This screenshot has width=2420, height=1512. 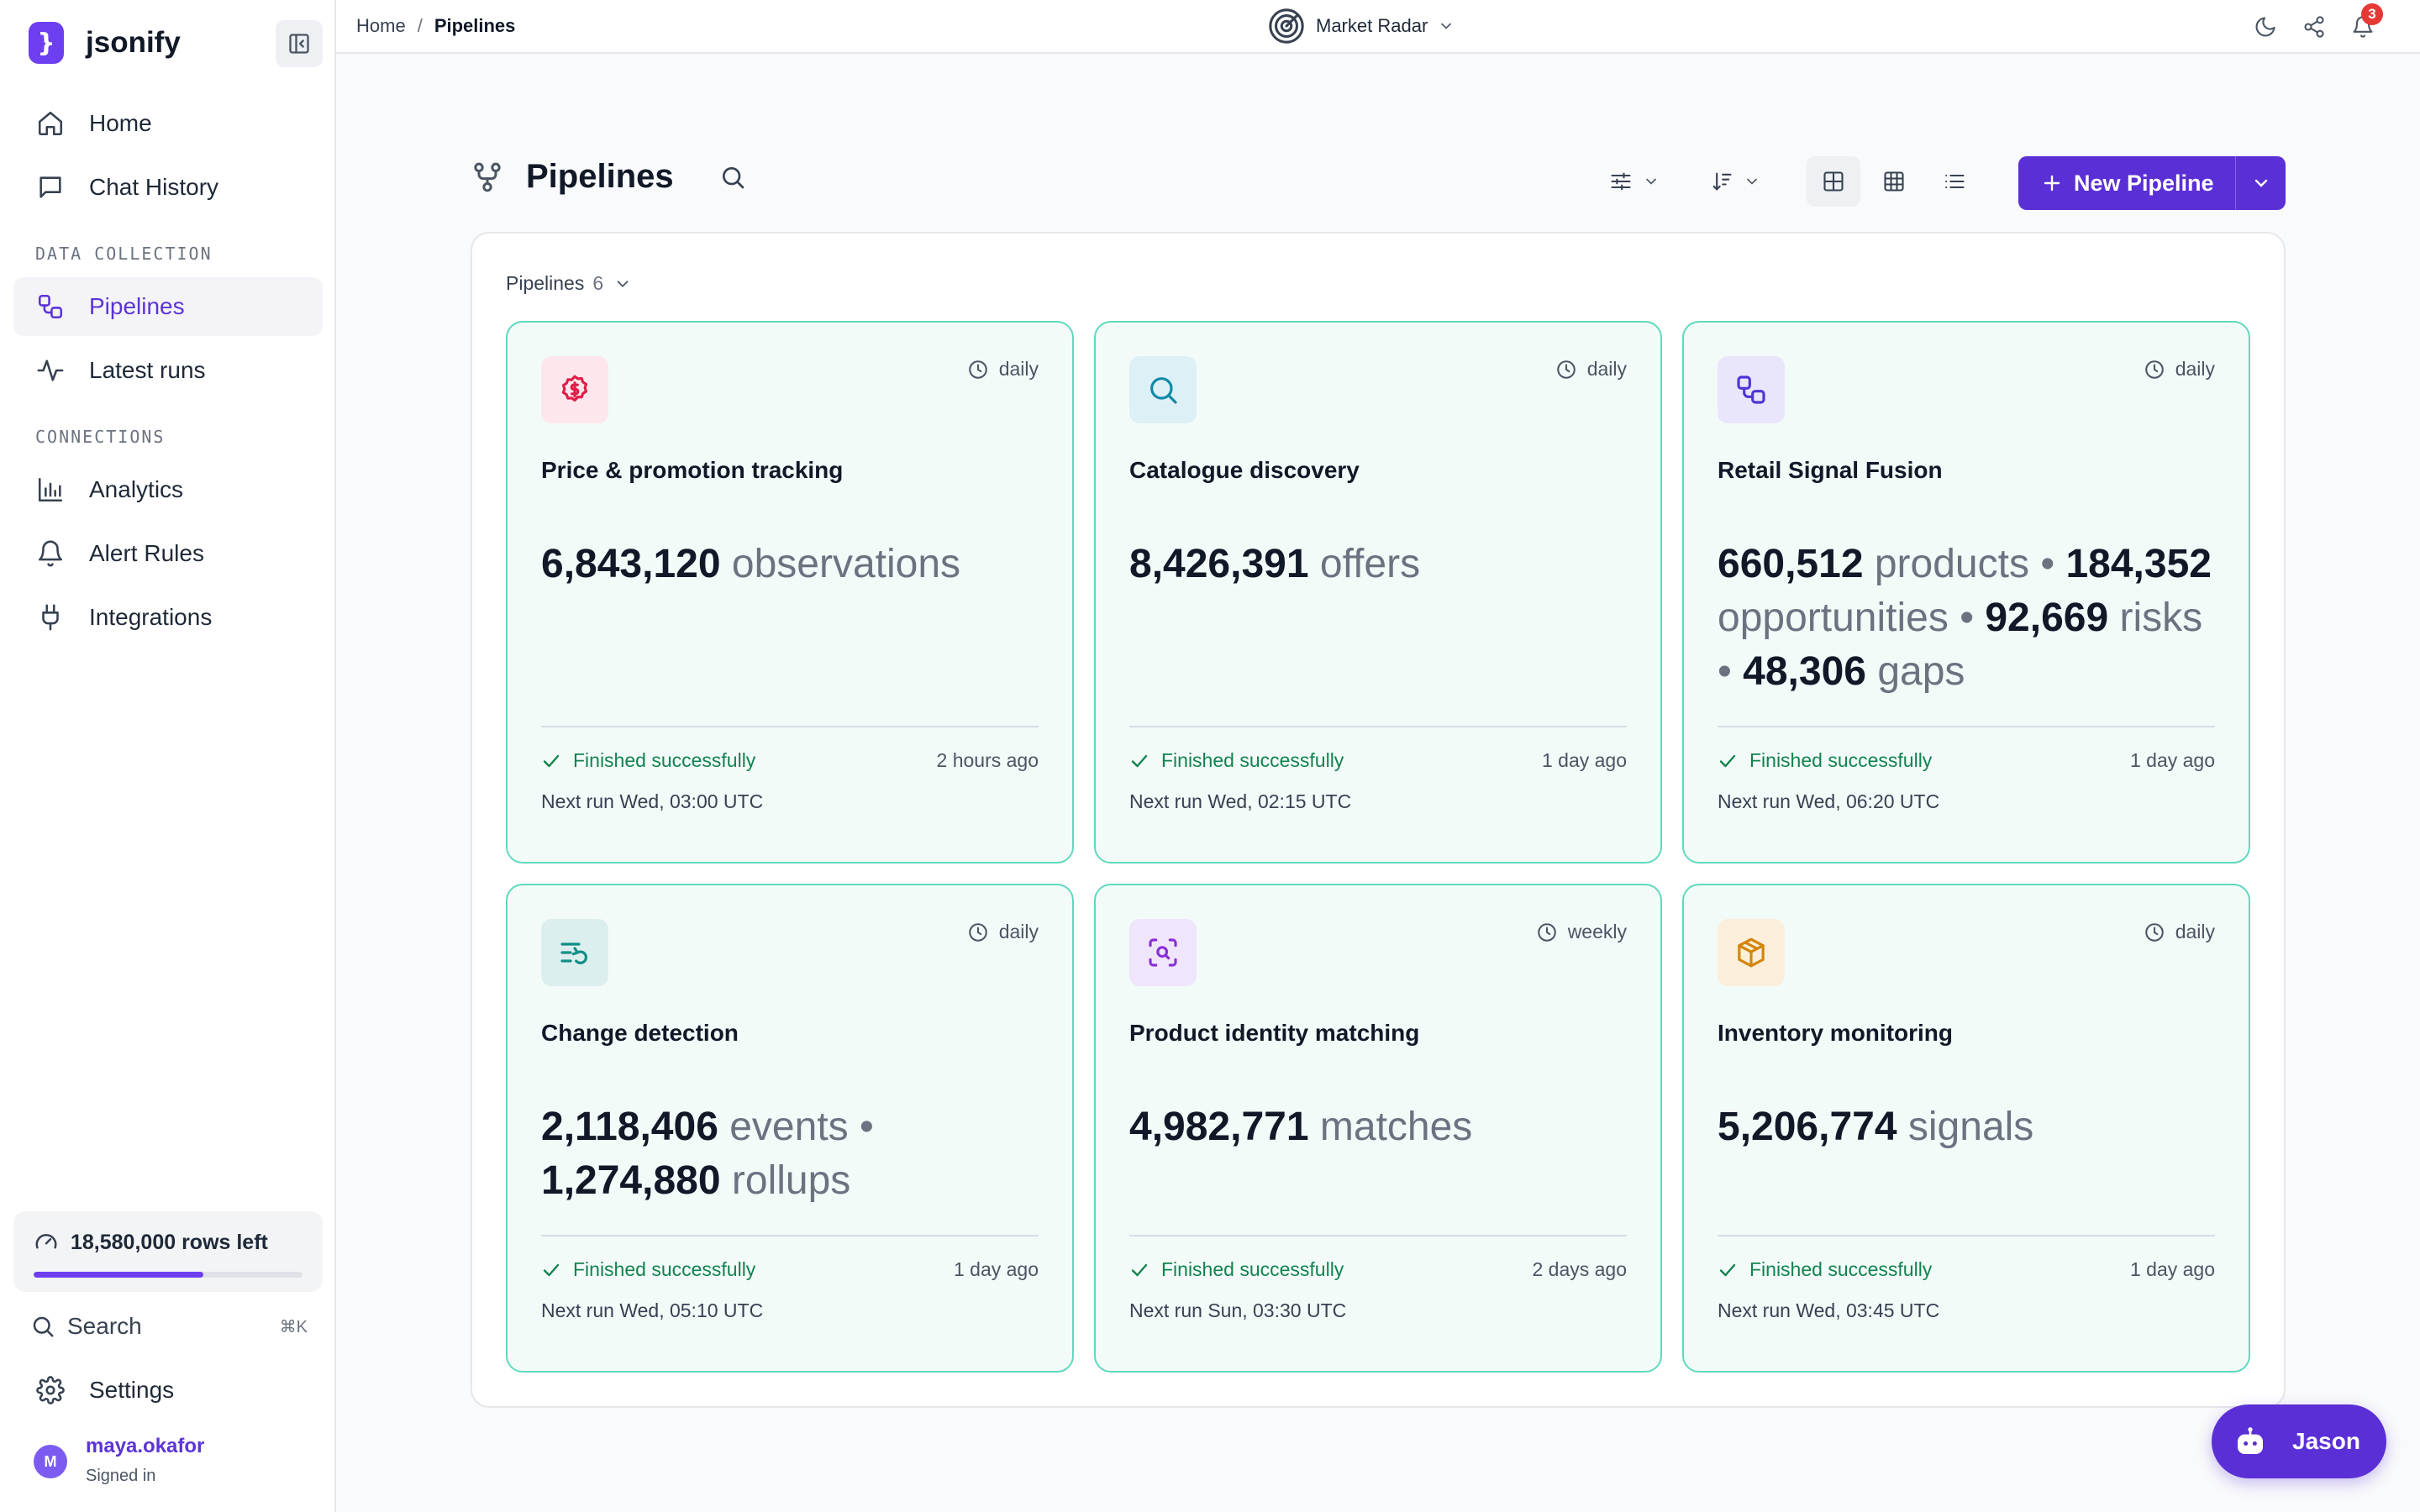 What do you see at coordinates (2261, 183) in the screenshot?
I see `new-pipeline-options-button` at bounding box center [2261, 183].